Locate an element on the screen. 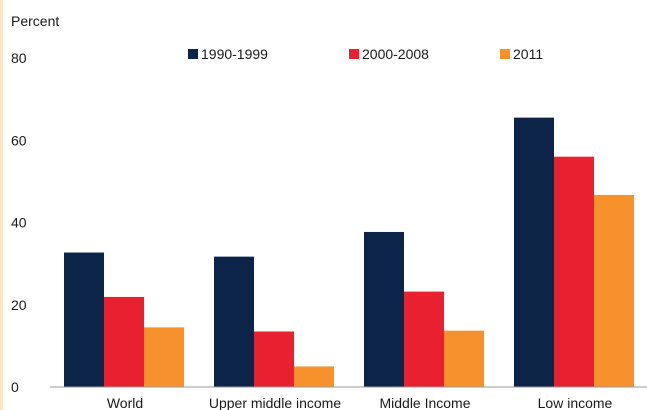 This screenshot has width=647, height=410. legend-label: 1990-1999 is located at coordinates (234, 54).